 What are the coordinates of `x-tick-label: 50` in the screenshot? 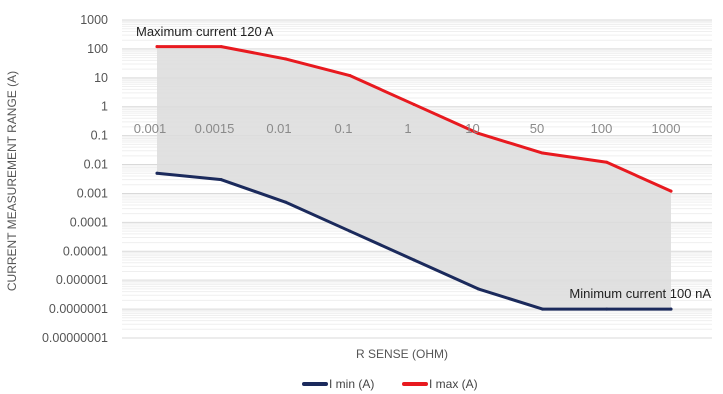 It's located at (537, 128).